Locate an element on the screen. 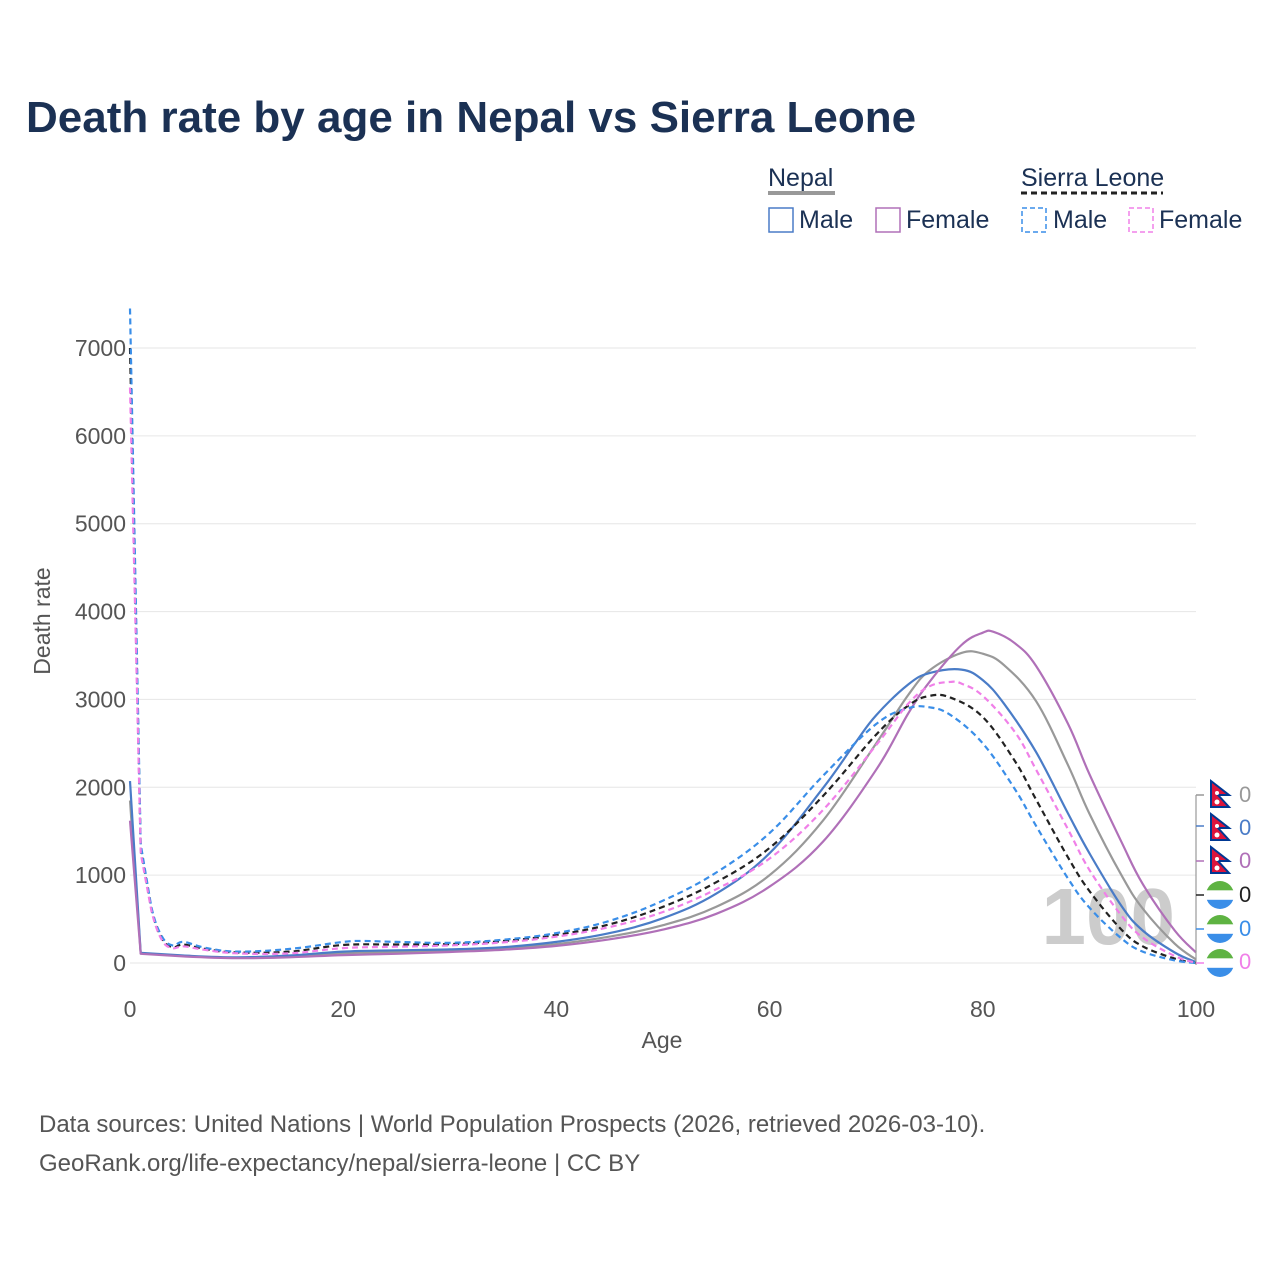 Image resolution: width=1280 pixels, height=1280 pixels. x-tick-label: 0 is located at coordinates (130, 1009).